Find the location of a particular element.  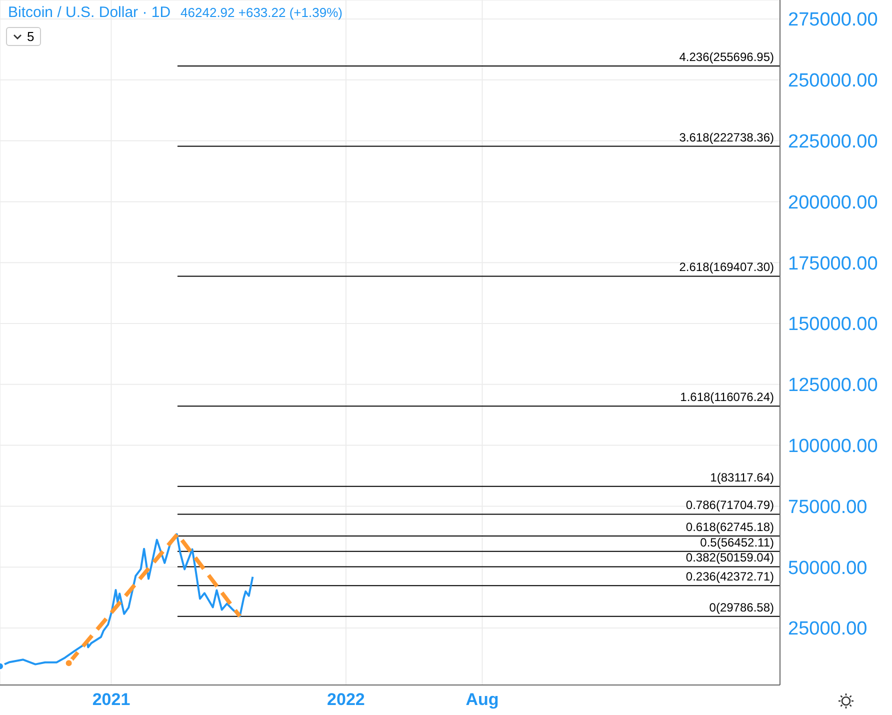

ref-line-label: 0.5(56452.11) is located at coordinates (737, 542).